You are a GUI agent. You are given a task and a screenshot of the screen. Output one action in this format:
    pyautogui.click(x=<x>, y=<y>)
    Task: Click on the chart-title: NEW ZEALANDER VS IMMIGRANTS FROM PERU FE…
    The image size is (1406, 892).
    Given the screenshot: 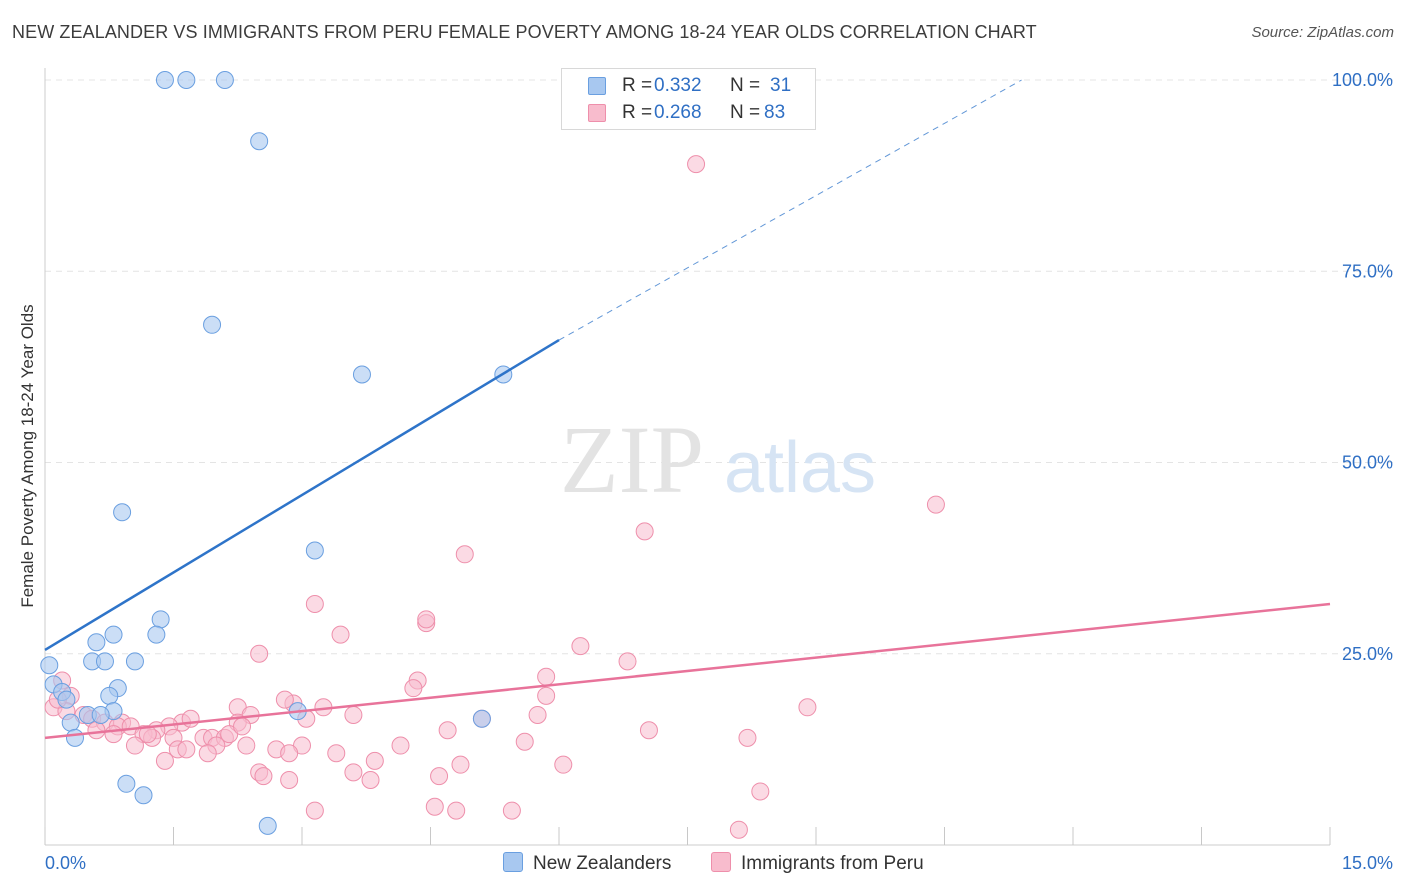 What is the action you would take?
    pyautogui.click(x=524, y=32)
    